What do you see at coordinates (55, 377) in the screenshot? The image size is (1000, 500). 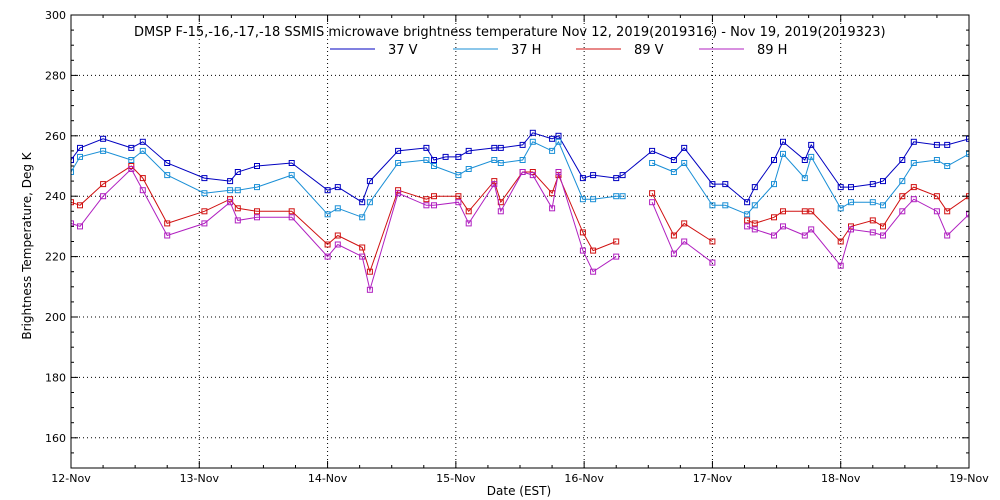 I see `y-tick-label: 180` at bounding box center [55, 377].